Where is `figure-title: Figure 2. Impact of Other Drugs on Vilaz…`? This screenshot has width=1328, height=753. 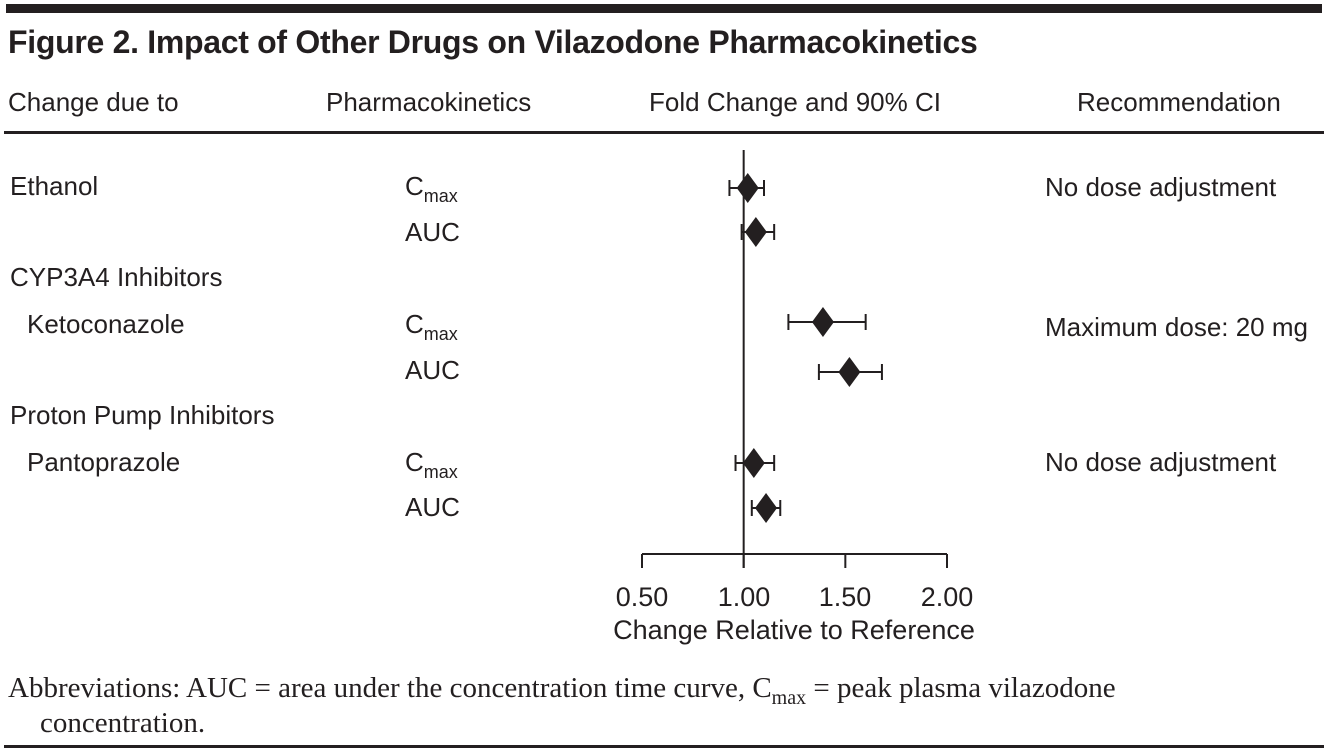
figure-title: Figure 2. Impact of Other Drugs on Vilaz… is located at coordinates (493, 42).